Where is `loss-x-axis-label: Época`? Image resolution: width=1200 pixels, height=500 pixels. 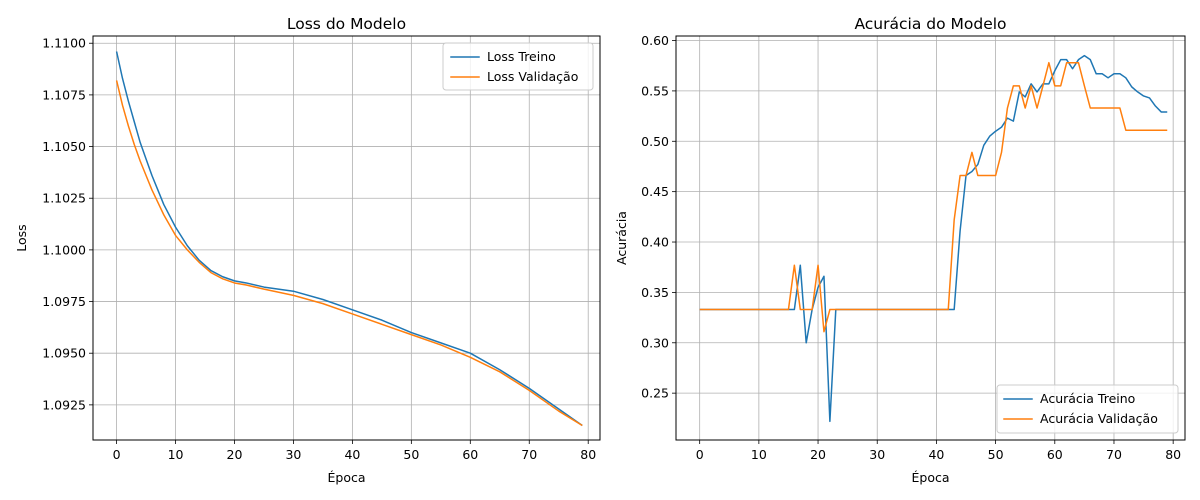 loss-x-axis-label: Época is located at coordinates (346, 477).